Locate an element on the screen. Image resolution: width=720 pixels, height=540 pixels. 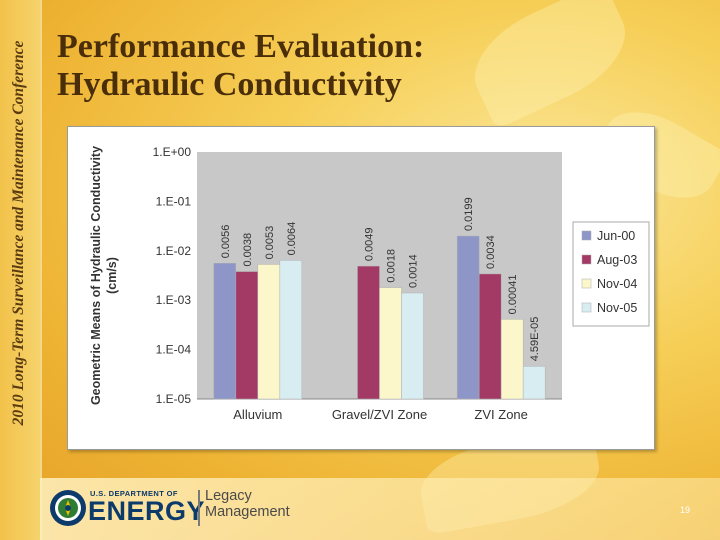
y-tick-label: 1.E-03 is located at coordinates (174, 300).